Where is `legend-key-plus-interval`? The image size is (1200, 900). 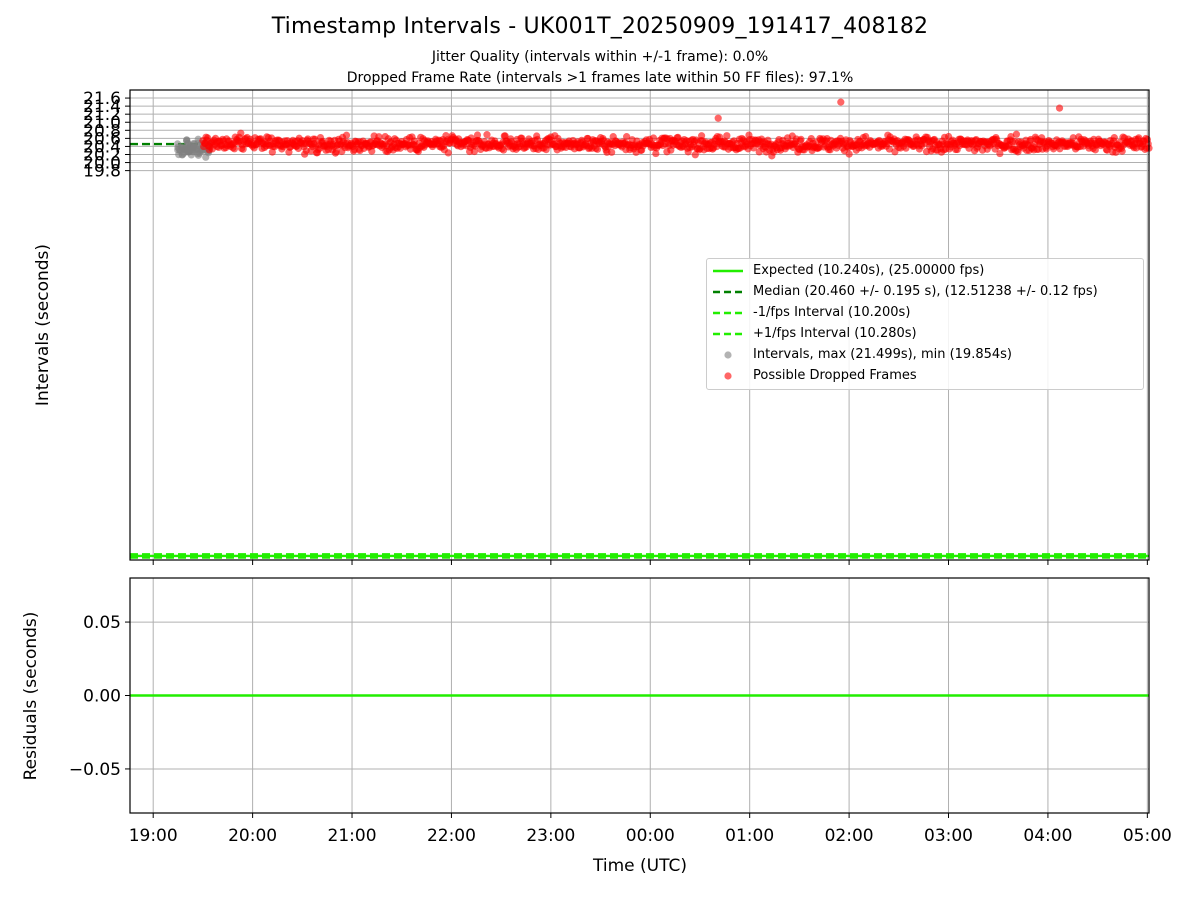 legend-key-plus-interval is located at coordinates (728, 334).